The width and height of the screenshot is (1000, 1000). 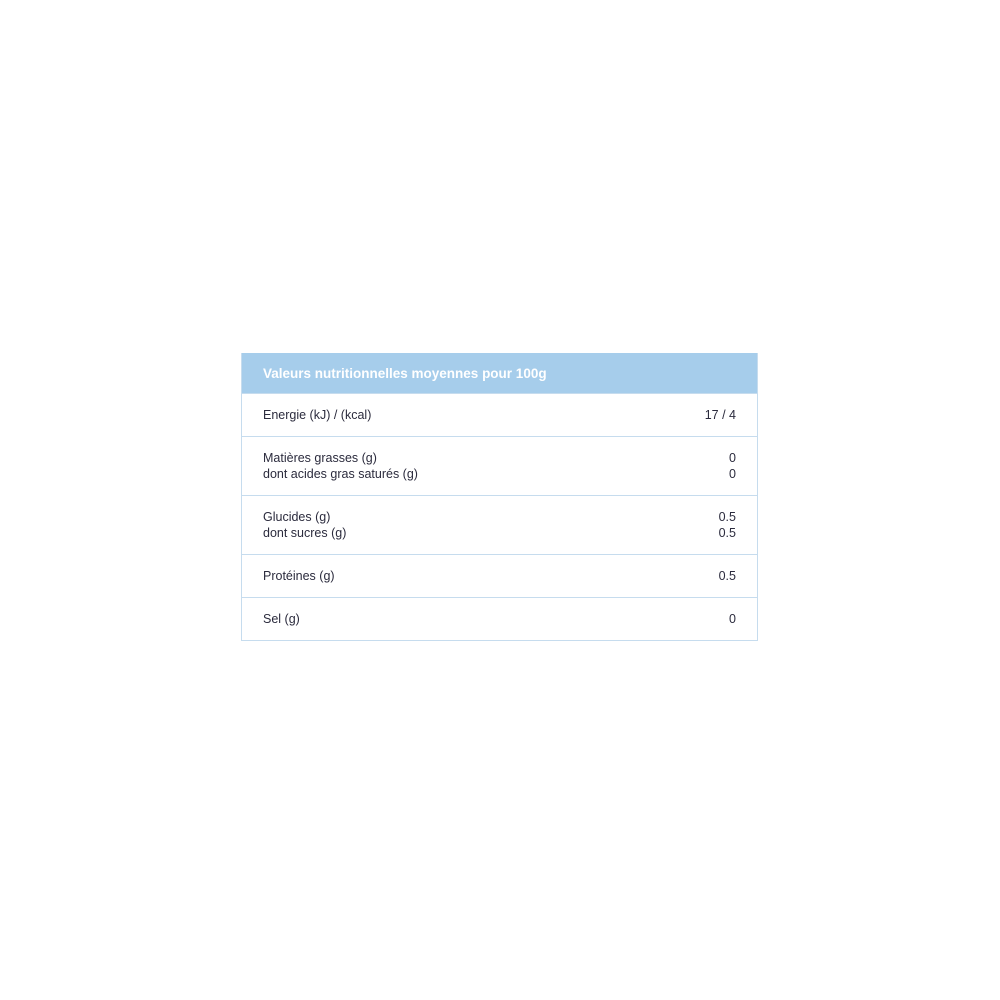 What do you see at coordinates (499, 575) in the screenshot?
I see `table-row-protein: Protéines (g) 0.5` at bounding box center [499, 575].